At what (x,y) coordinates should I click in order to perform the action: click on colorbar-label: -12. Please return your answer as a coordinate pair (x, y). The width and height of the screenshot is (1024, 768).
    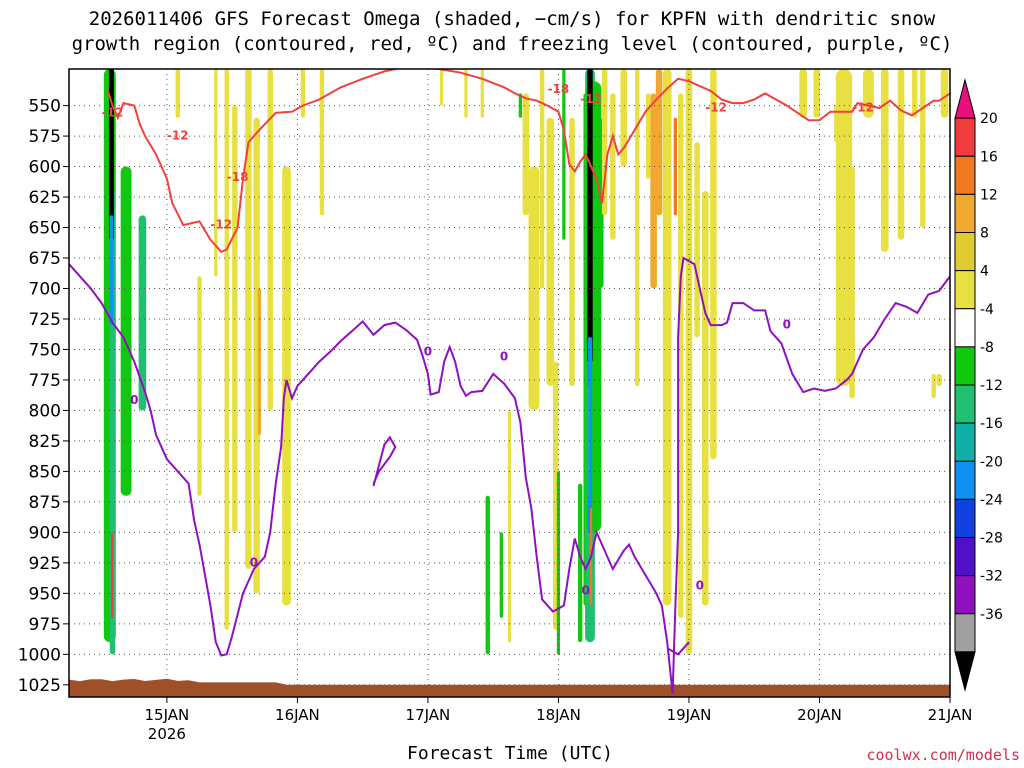
    Looking at the image, I should click on (991, 386).